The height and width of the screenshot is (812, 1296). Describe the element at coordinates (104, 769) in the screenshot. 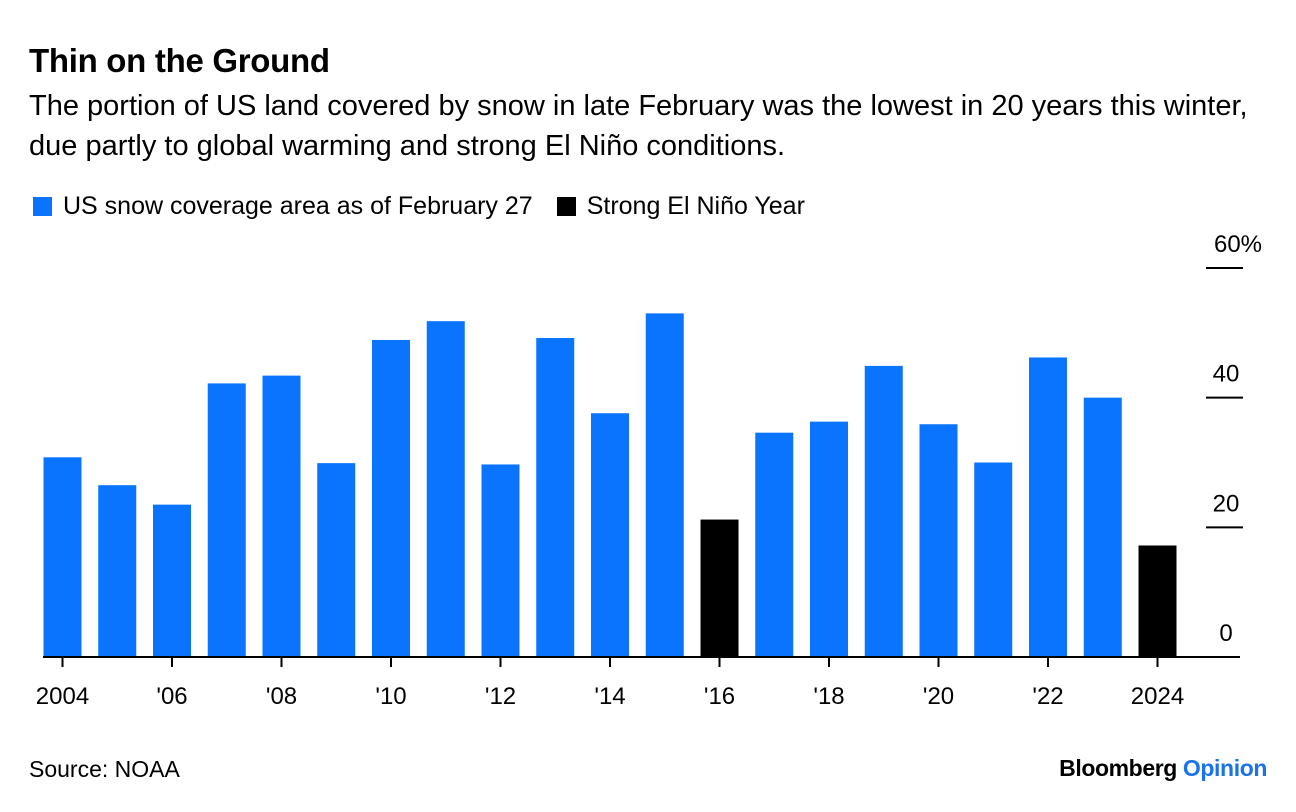

I see `source-note: Source: NOAA` at that location.